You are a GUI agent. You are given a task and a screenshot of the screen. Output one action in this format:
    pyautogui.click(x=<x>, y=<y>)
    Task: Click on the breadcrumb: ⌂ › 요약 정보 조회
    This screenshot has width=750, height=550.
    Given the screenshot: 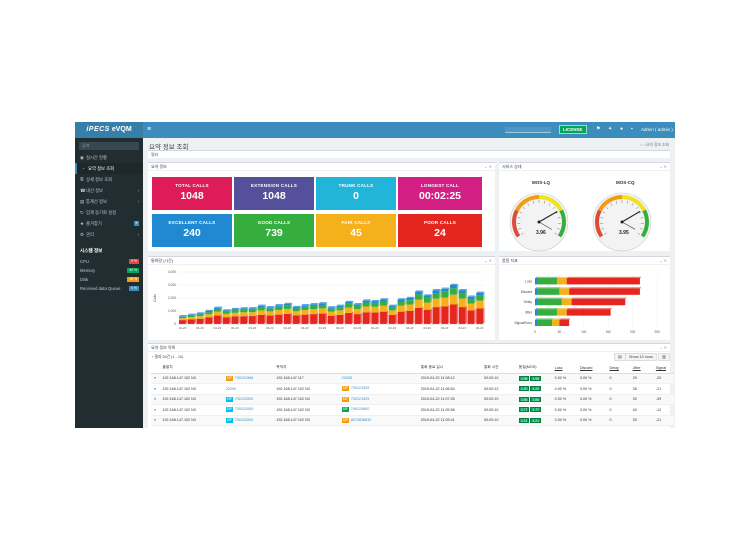 What is the action you would take?
    pyautogui.click(x=654, y=145)
    